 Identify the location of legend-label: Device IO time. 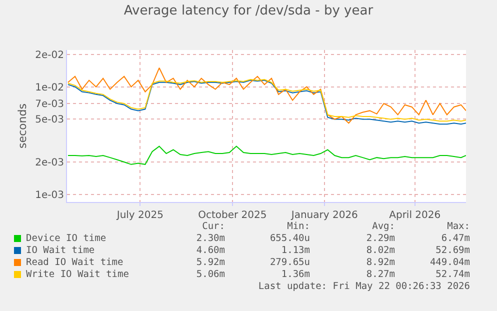
(66, 238).